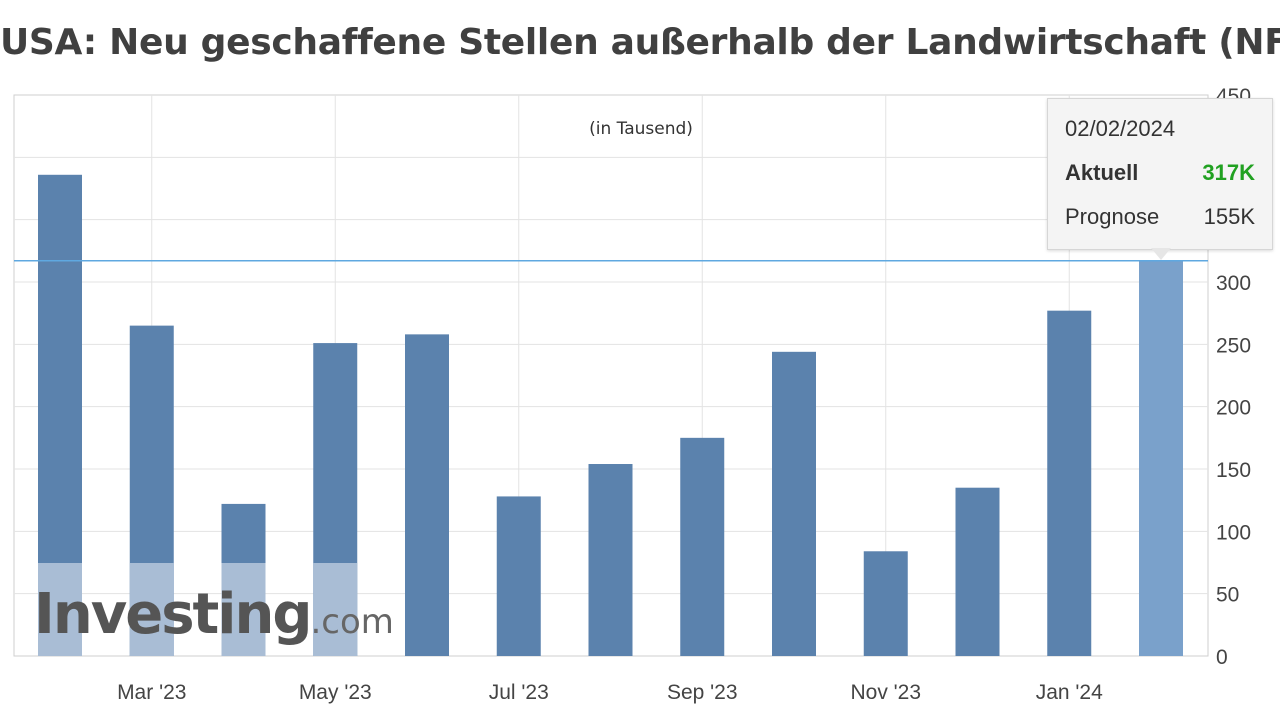 Image resolution: width=1280 pixels, height=720 pixels. What do you see at coordinates (885, 692) in the screenshot?
I see `x-tick-label: Nov '23` at bounding box center [885, 692].